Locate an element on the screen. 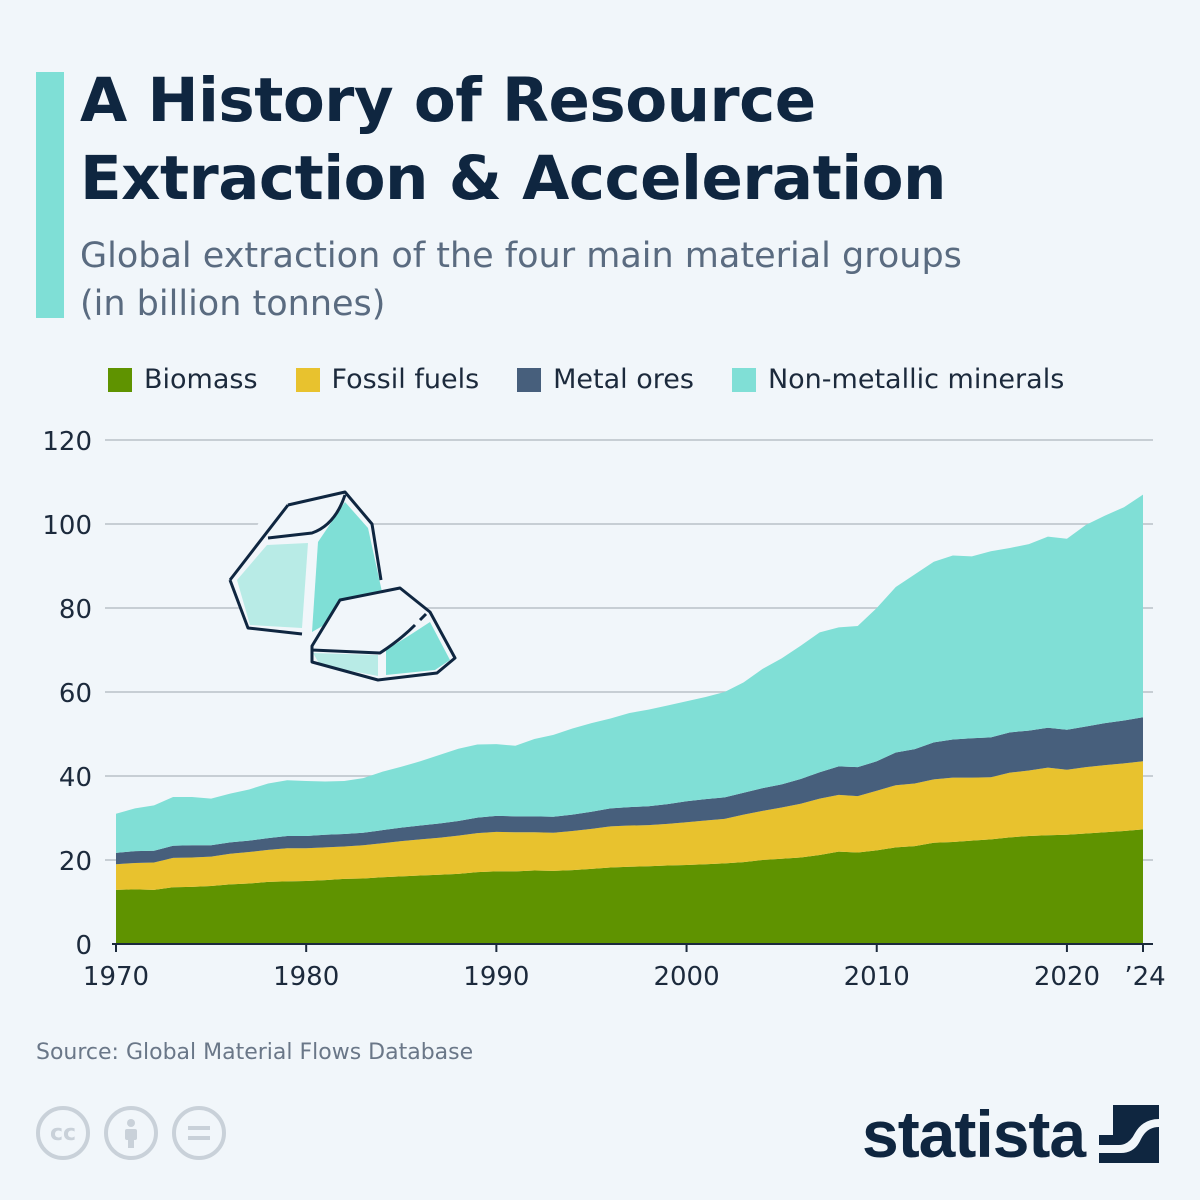 This screenshot has height=1200, width=1200. x-tick-label: 1980 is located at coordinates (306, 977).